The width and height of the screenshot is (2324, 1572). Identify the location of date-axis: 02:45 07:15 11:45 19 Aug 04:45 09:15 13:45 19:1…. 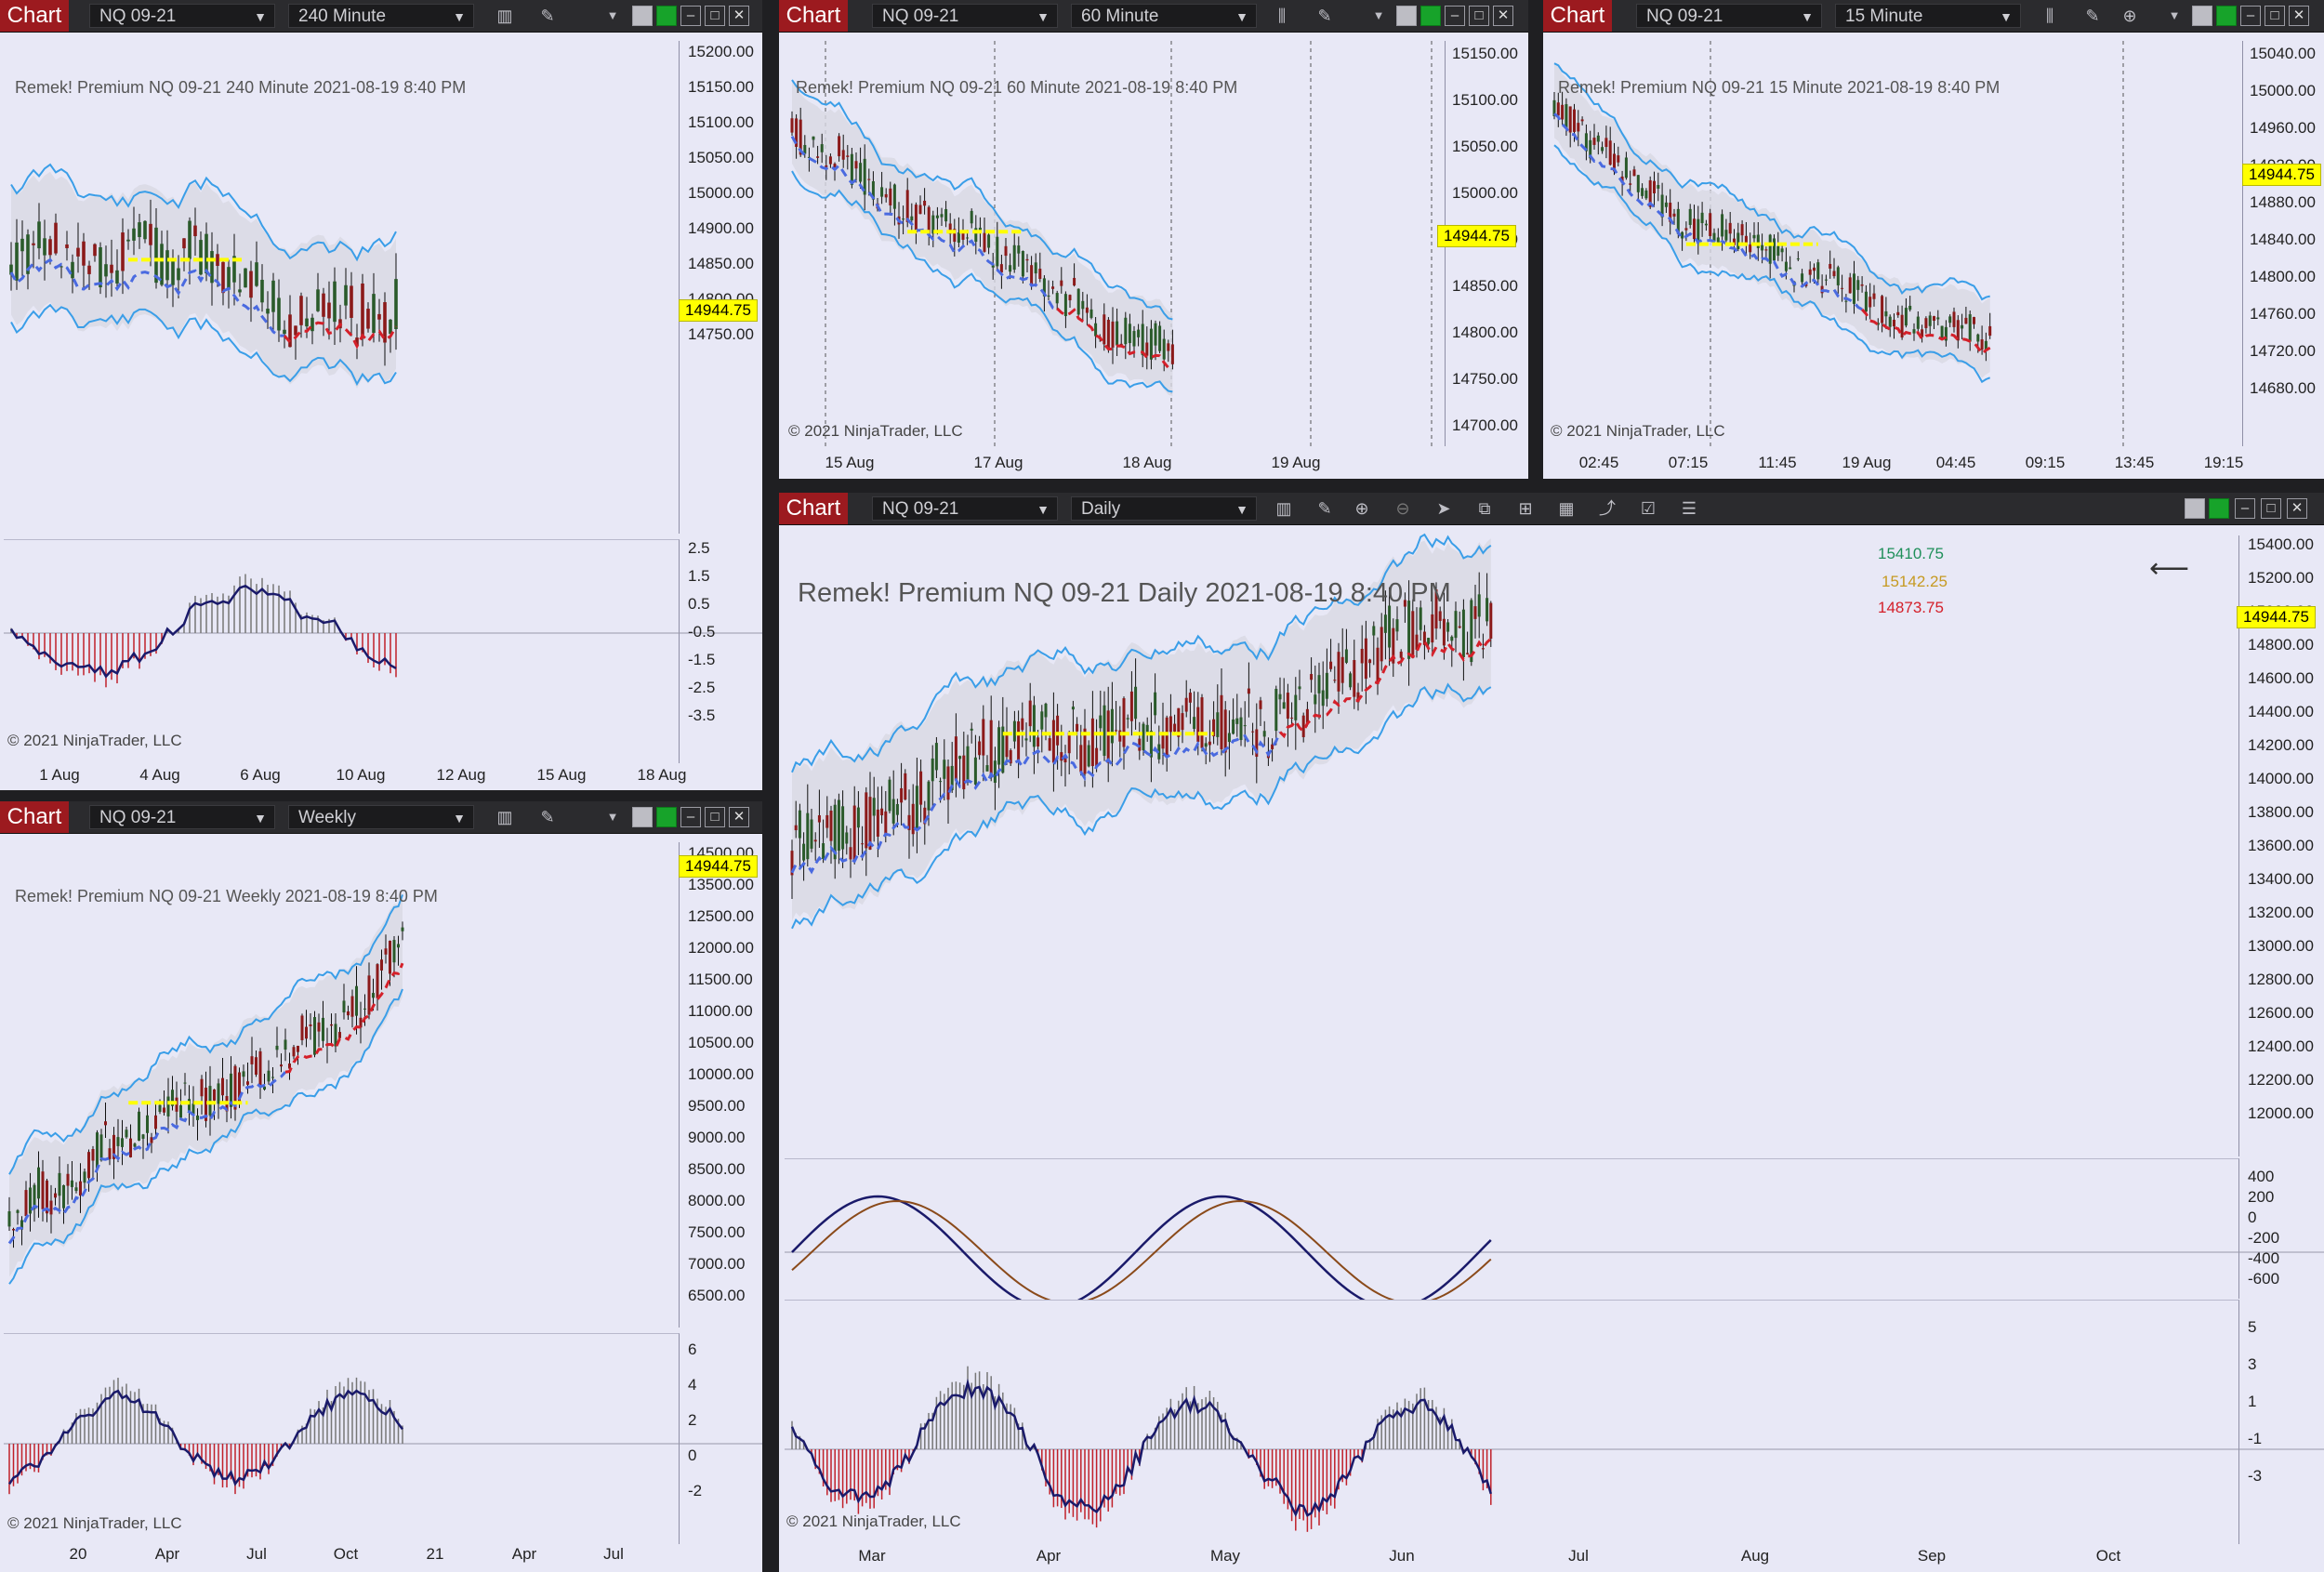
(1895, 465).